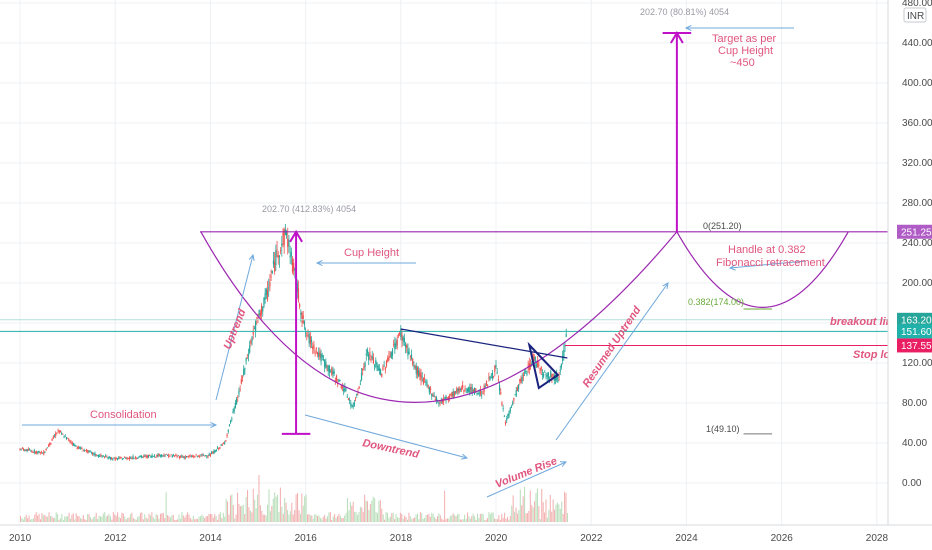  What do you see at coordinates (762, 269) in the screenshot?
I see `handle-curve` at bounding box center [762, 269].